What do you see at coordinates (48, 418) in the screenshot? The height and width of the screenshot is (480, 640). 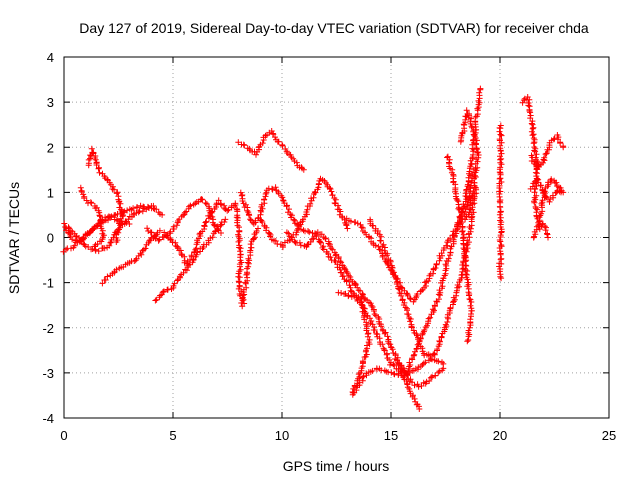 I see `y-tick-label: -4` at bounding box center [48, 418].